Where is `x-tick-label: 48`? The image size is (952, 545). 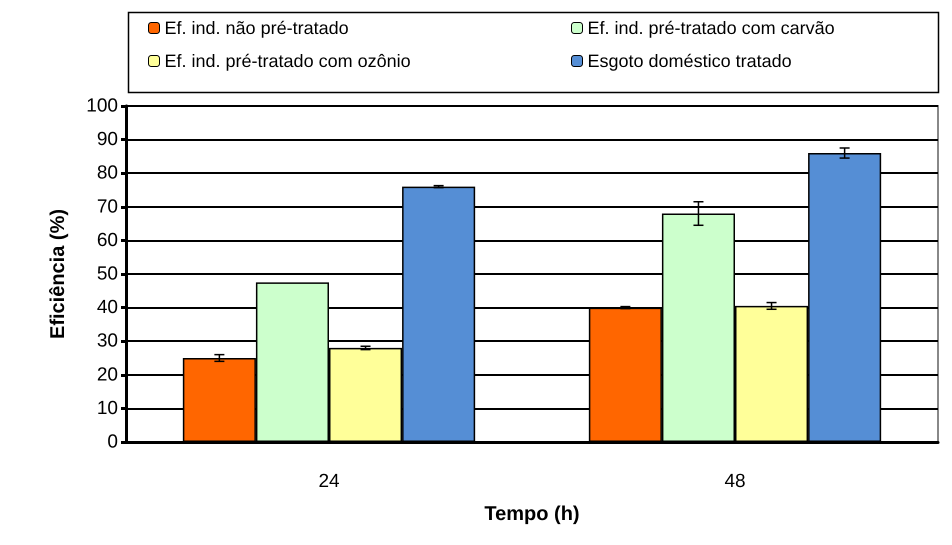 x-tick-label: 48 is located at coordinates (735, 481).